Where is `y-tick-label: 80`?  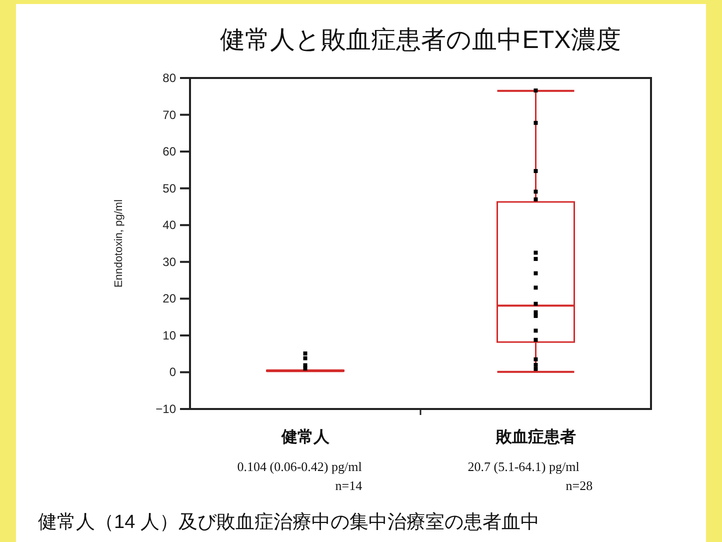
y-tick-label: 80 is located at coordinates (169, 78).